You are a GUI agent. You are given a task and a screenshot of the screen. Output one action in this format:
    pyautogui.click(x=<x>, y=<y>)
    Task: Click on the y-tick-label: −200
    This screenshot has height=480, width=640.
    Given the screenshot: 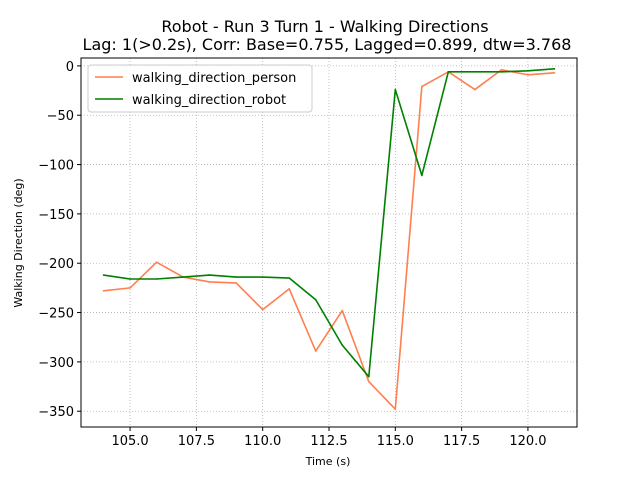 What is the action you would take?
    pyautogui.click(x=56, y=264)
    